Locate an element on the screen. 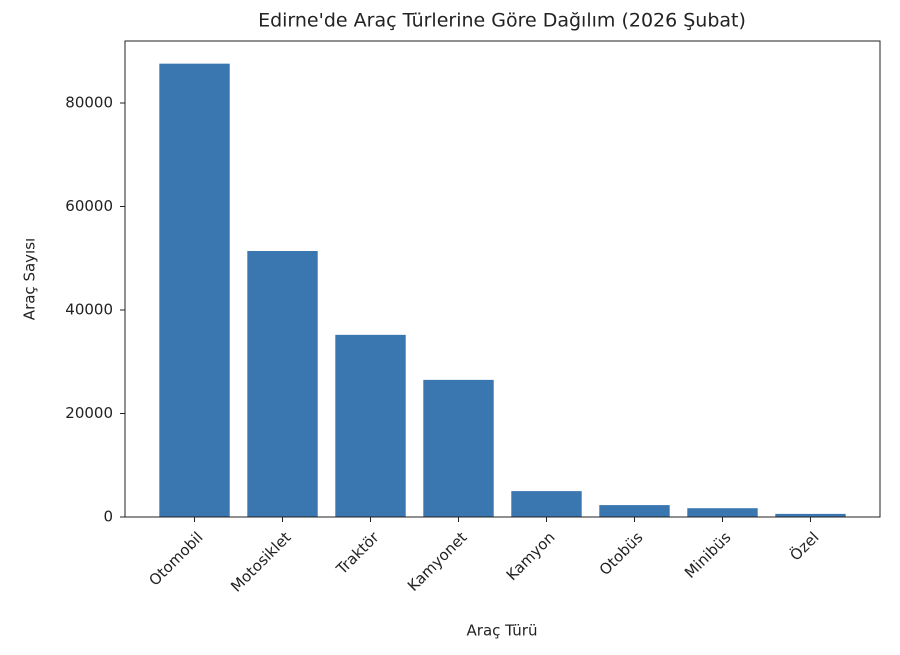  y-tick-label: 80000 is located at coordinates (89, 102).